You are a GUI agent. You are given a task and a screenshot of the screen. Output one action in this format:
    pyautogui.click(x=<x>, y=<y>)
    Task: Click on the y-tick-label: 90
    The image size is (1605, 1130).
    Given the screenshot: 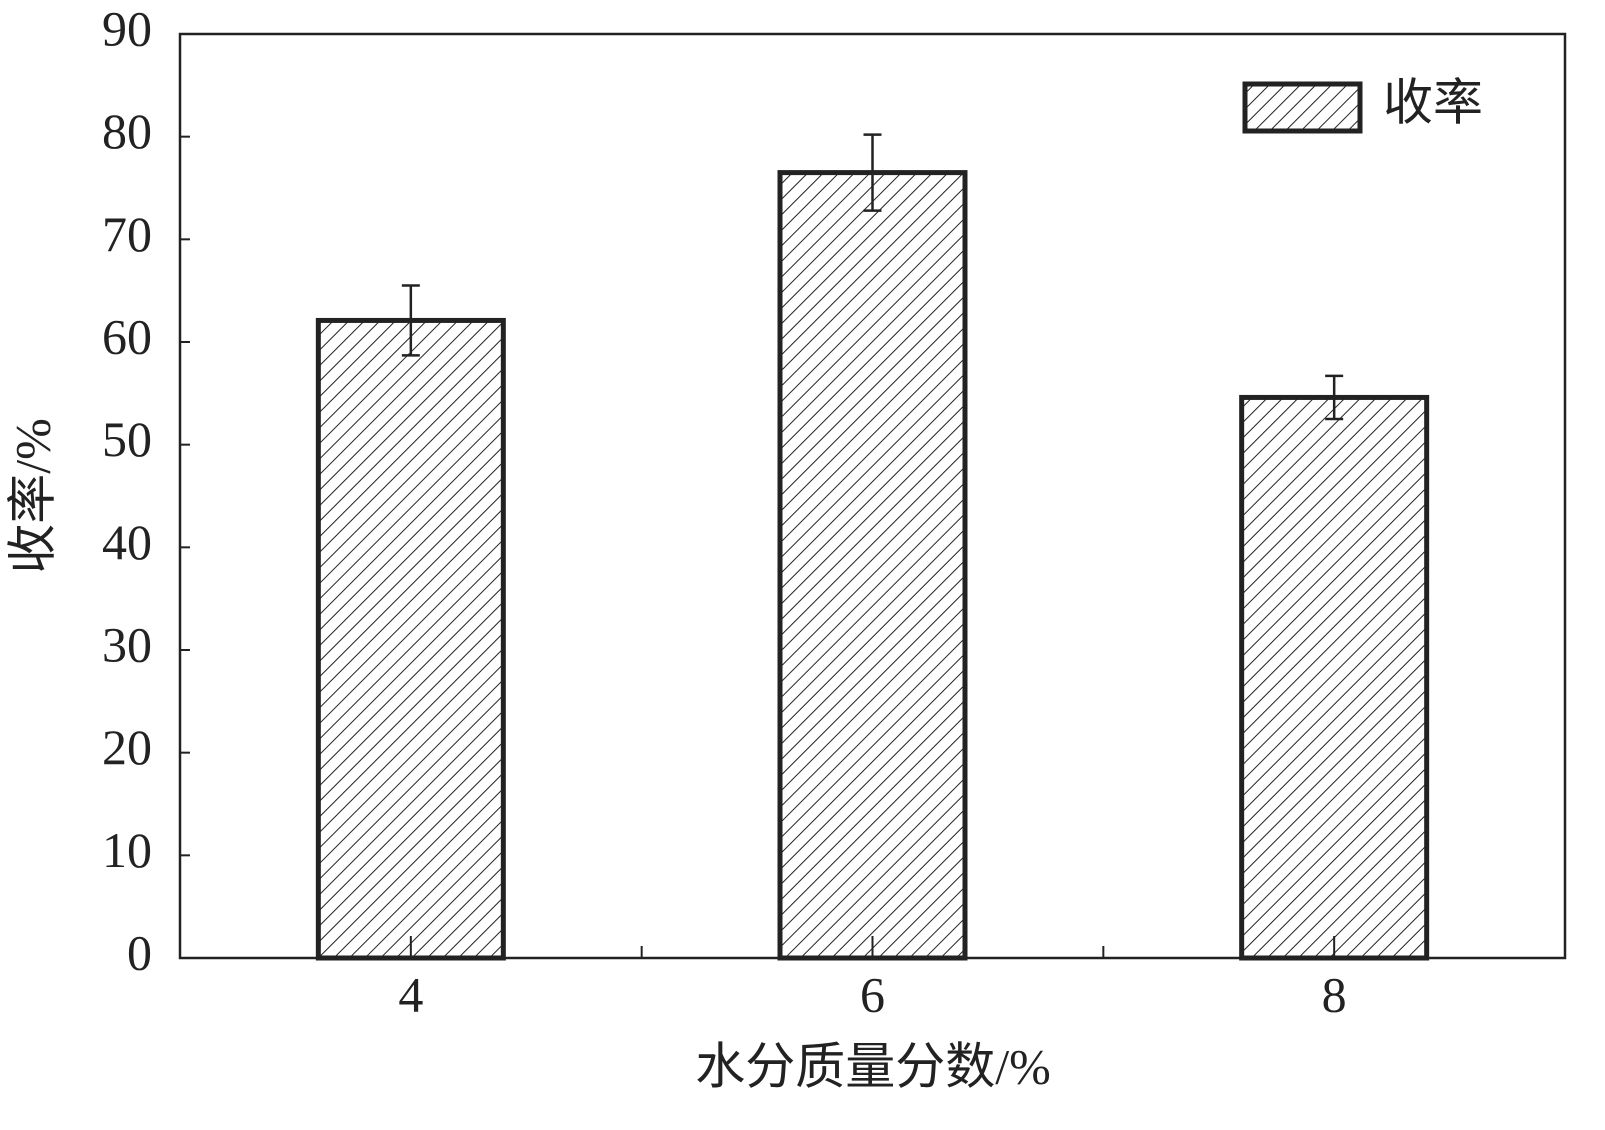 What is the action you would take?
    pyautogui.click(x=127, y=28)
    